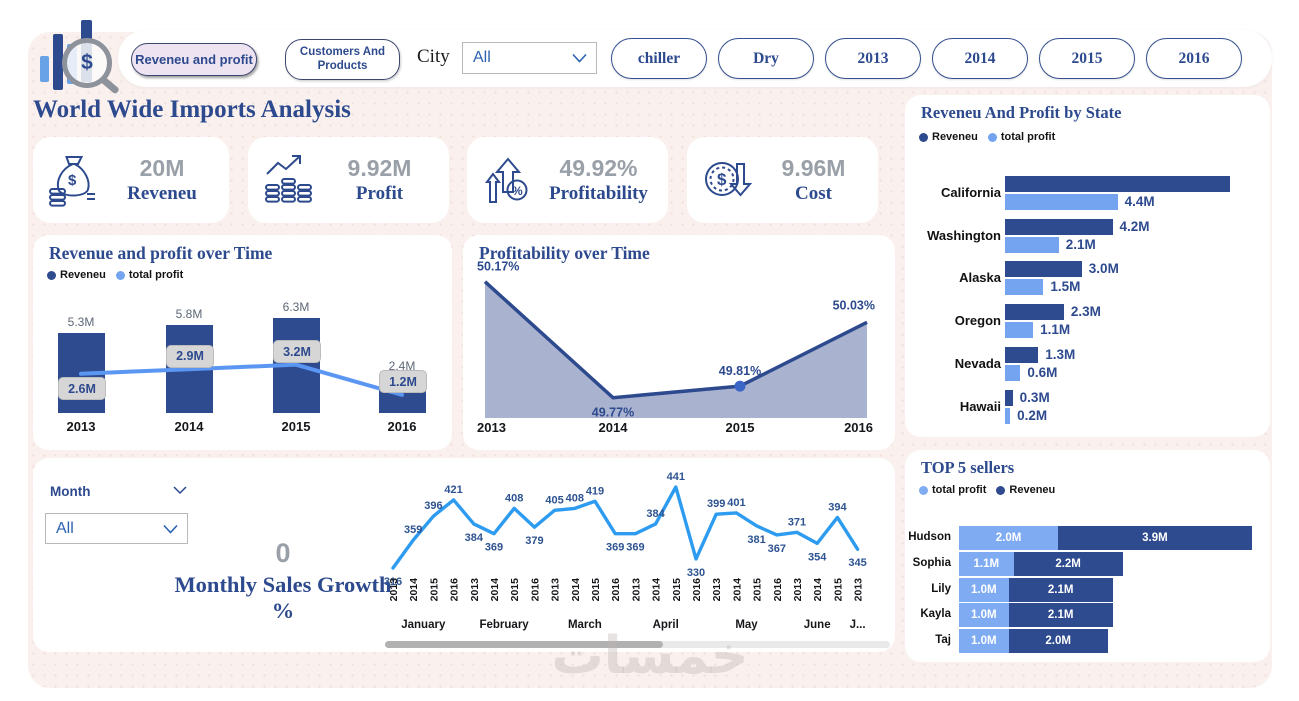 The width and height of the screenshot is (1299, 701). I want to click on svg-text: 421, so click(453, 490).